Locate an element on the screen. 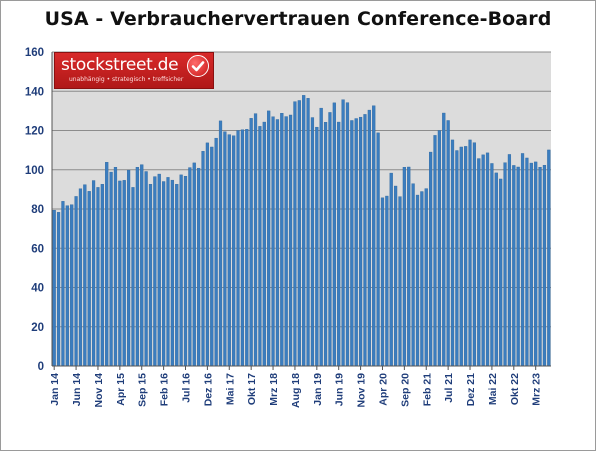  x-tick-label: Feb 16 is located at coordinates (165, 389).